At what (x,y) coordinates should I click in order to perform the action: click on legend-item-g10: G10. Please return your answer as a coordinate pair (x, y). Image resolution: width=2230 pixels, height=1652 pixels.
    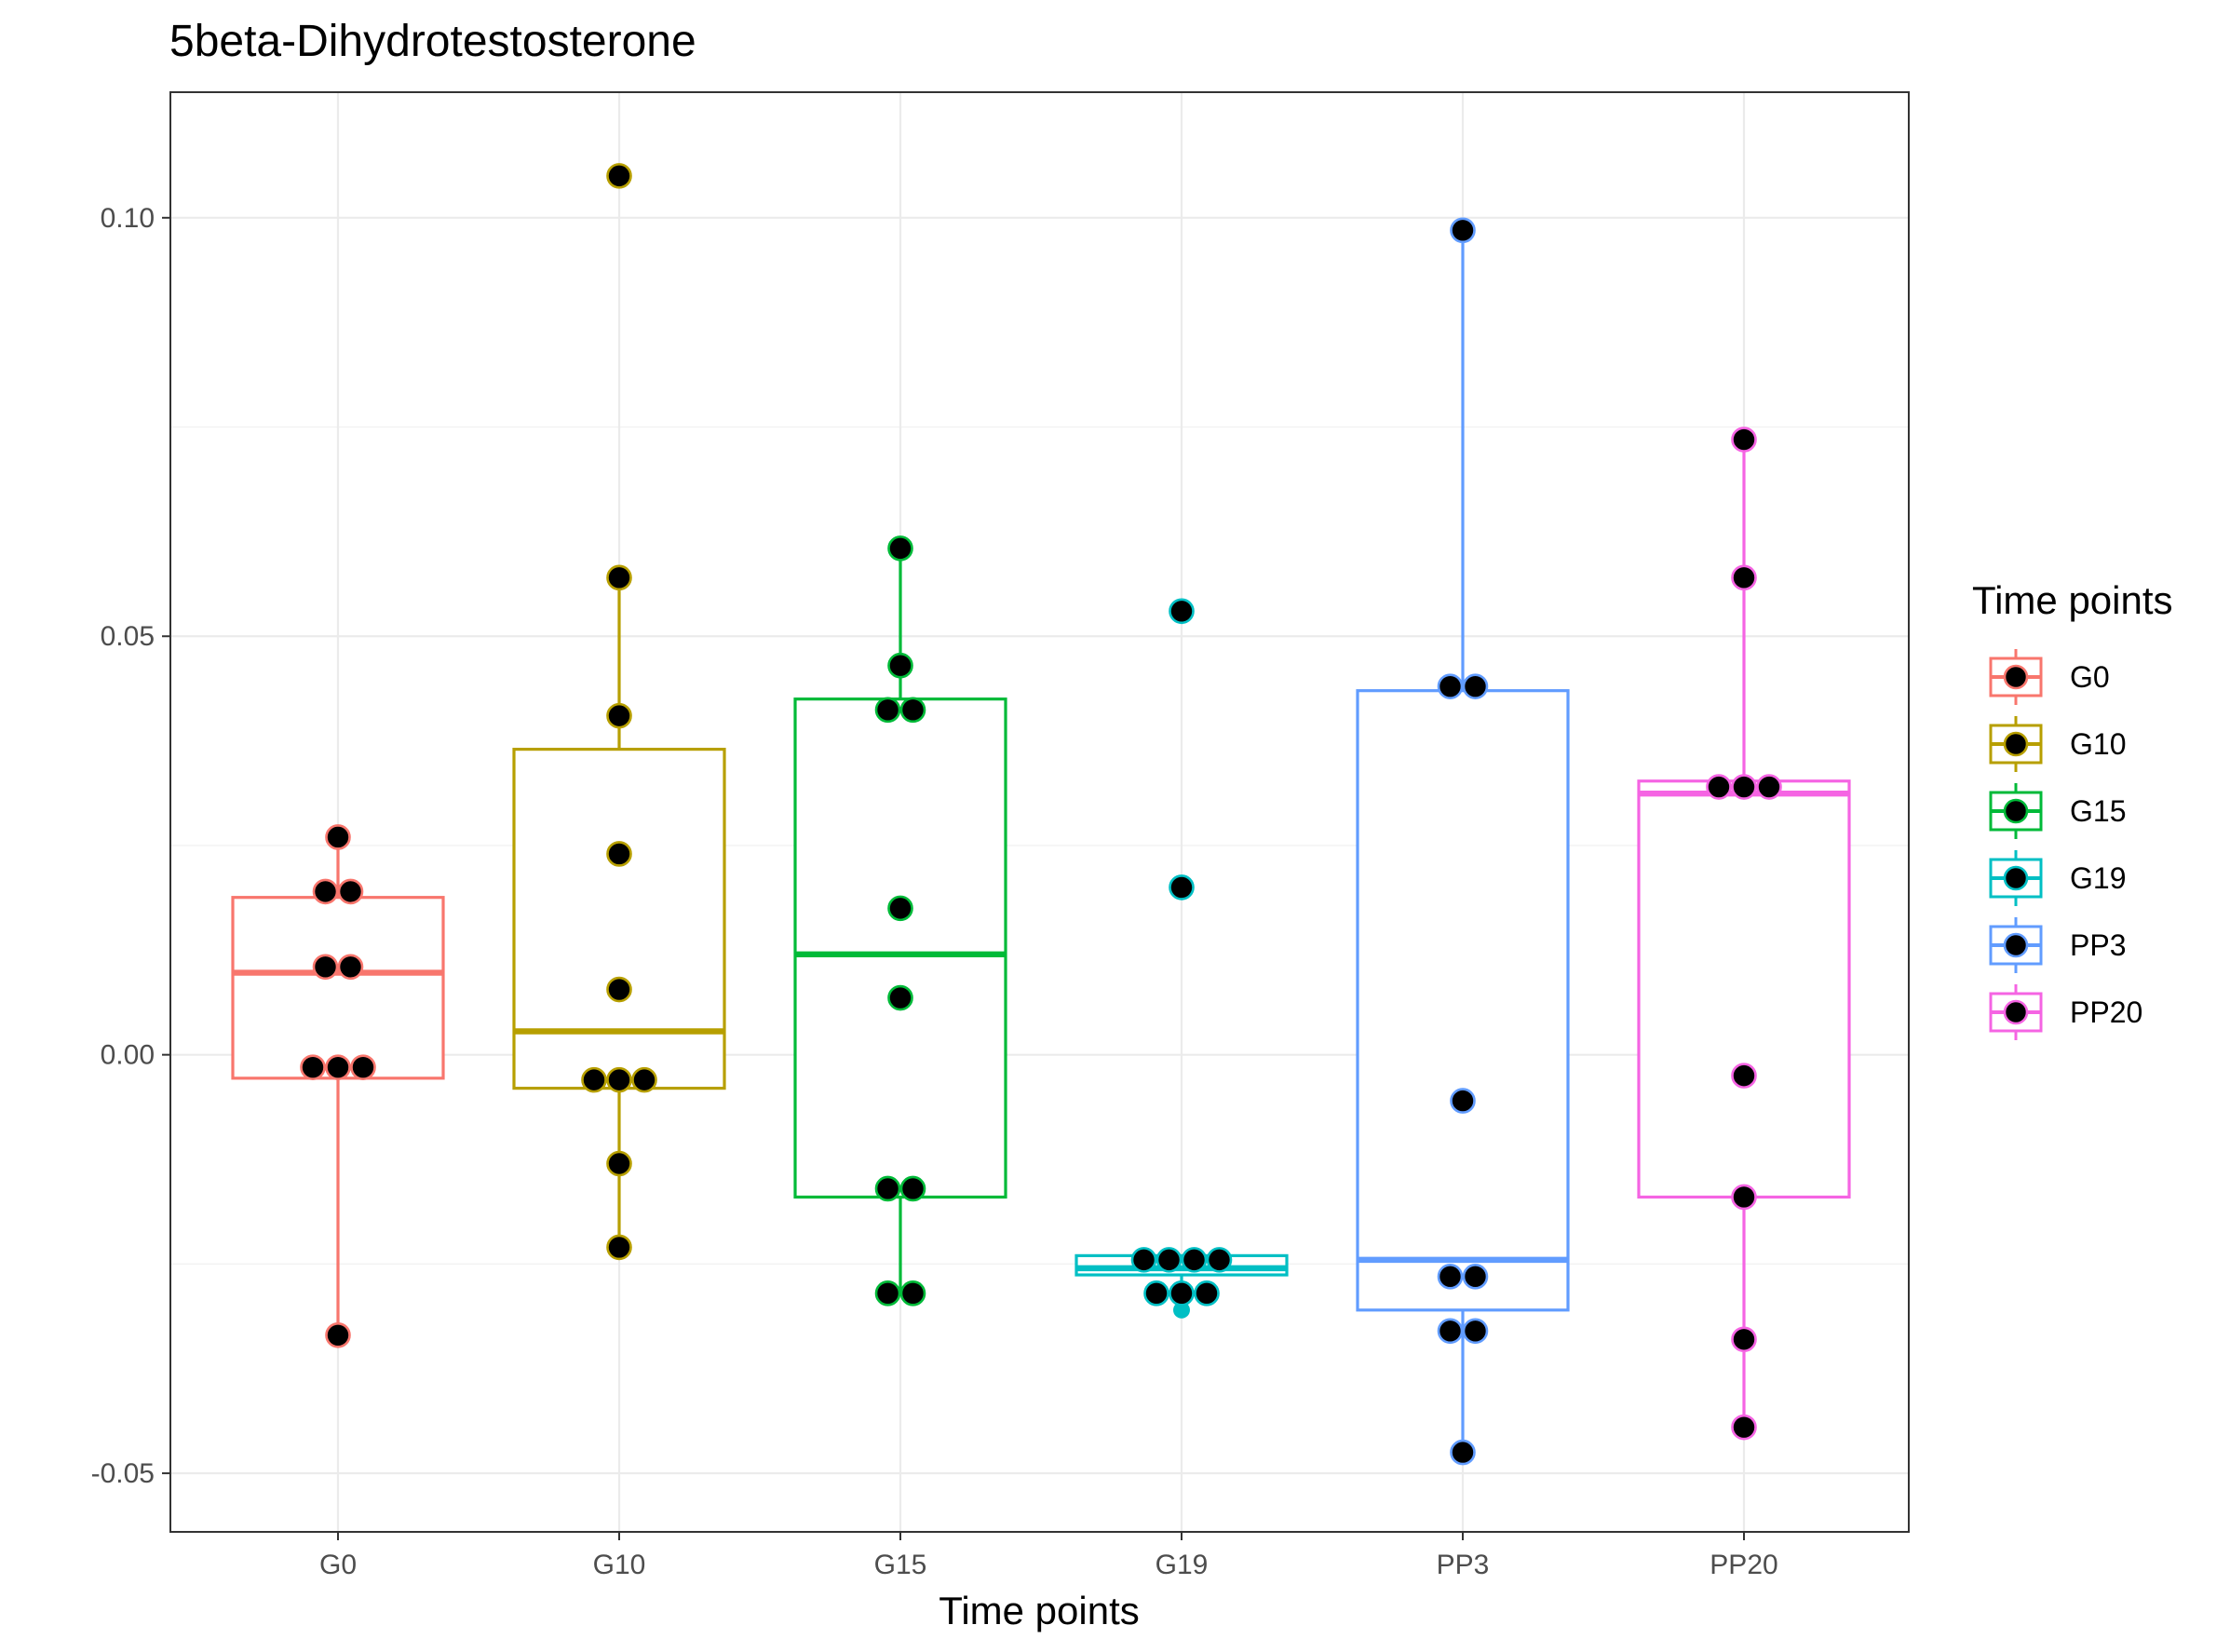
    Looking at the image, I should click on (2057, 744).